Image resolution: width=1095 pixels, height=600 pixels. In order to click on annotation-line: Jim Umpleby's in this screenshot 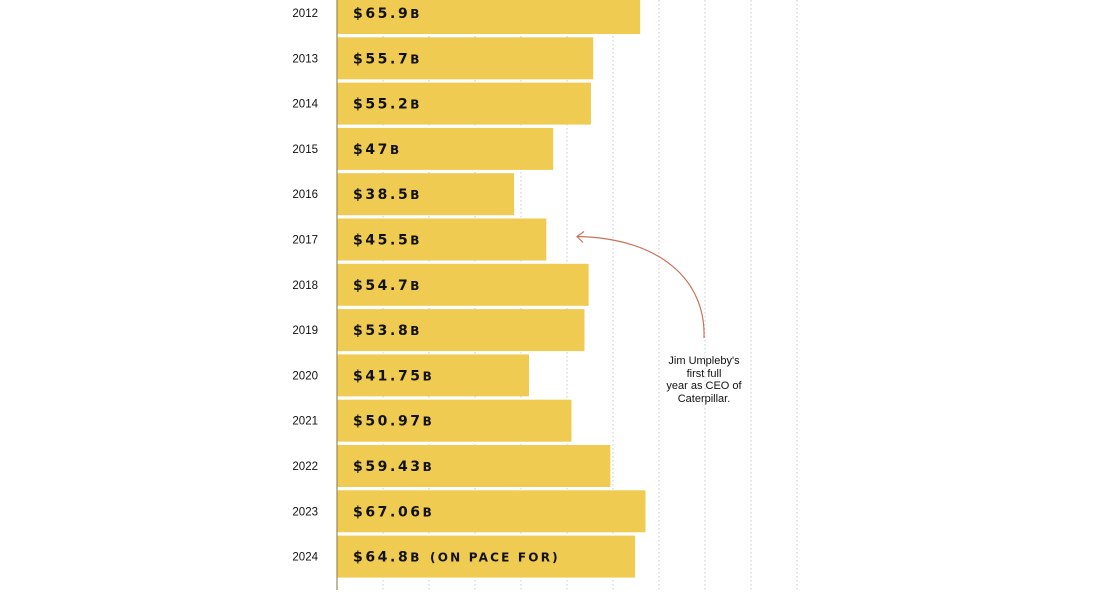, I will do `click(704, 361)`.